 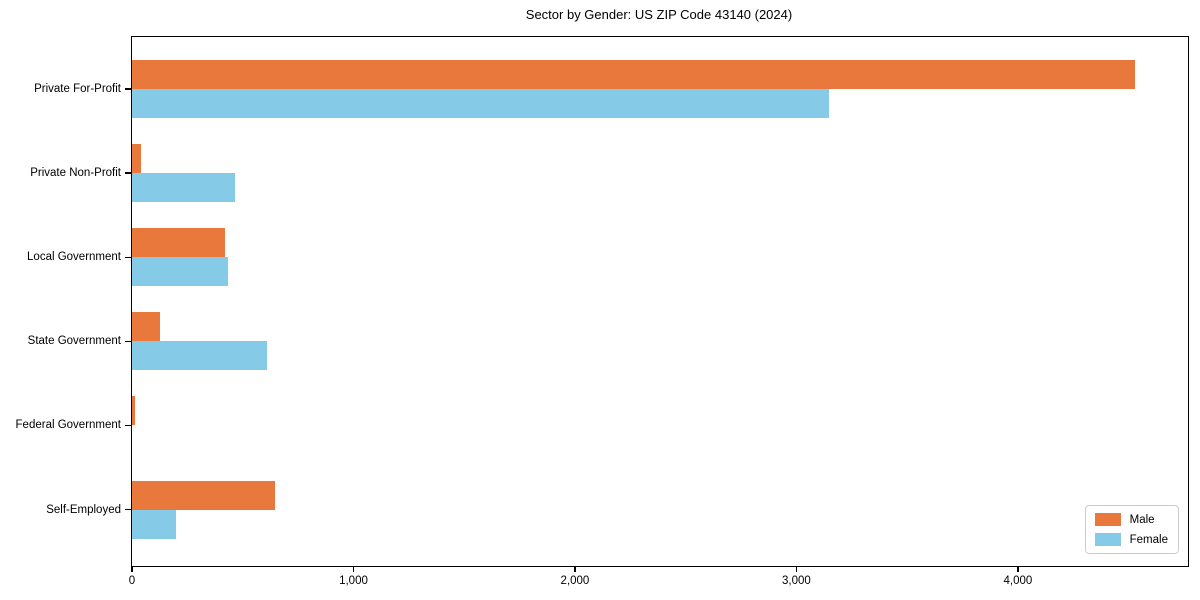 I want to click on x-tick-label-1000: 1,000, so click(x=353, y=581).